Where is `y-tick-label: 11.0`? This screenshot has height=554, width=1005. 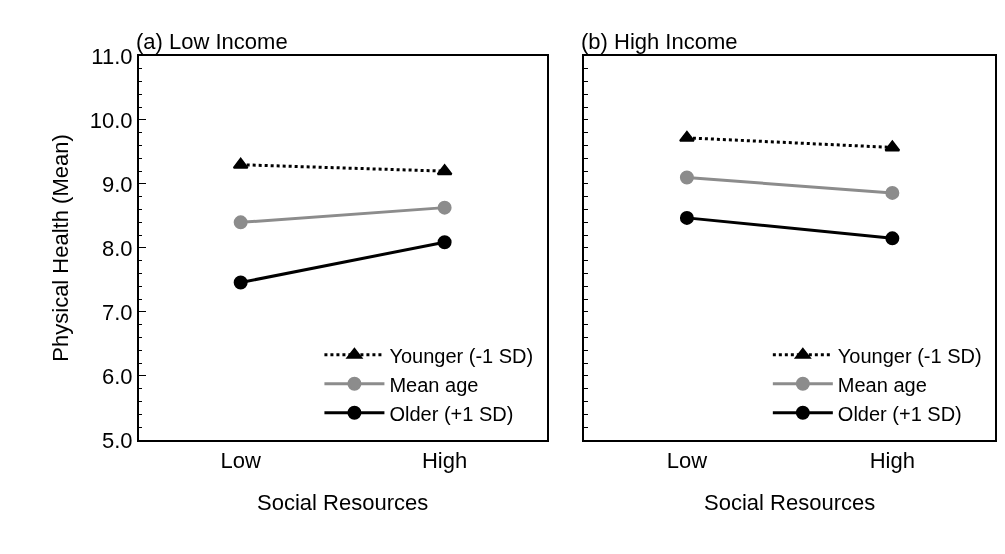 y-tick-label: 11.0 is located at coordinates (112, 56).